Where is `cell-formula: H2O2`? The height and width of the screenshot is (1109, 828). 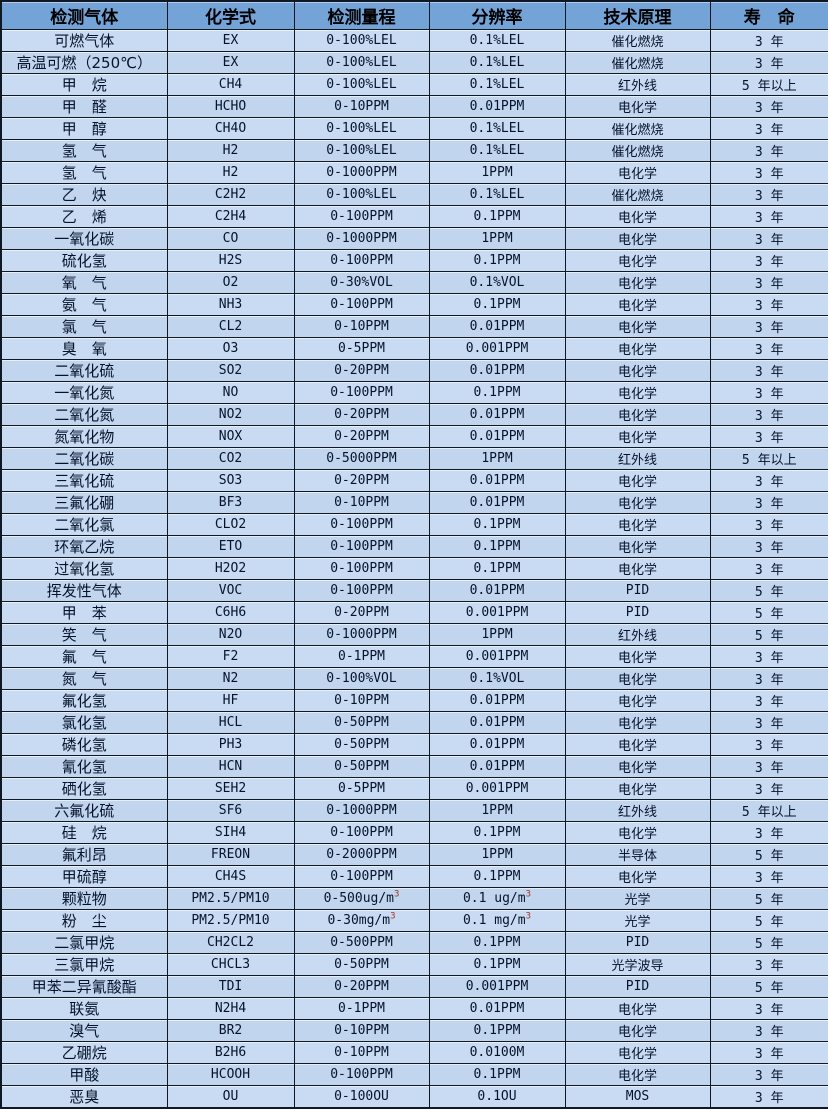
cell-formula: H2O2 is located at coordinates (230, 568).